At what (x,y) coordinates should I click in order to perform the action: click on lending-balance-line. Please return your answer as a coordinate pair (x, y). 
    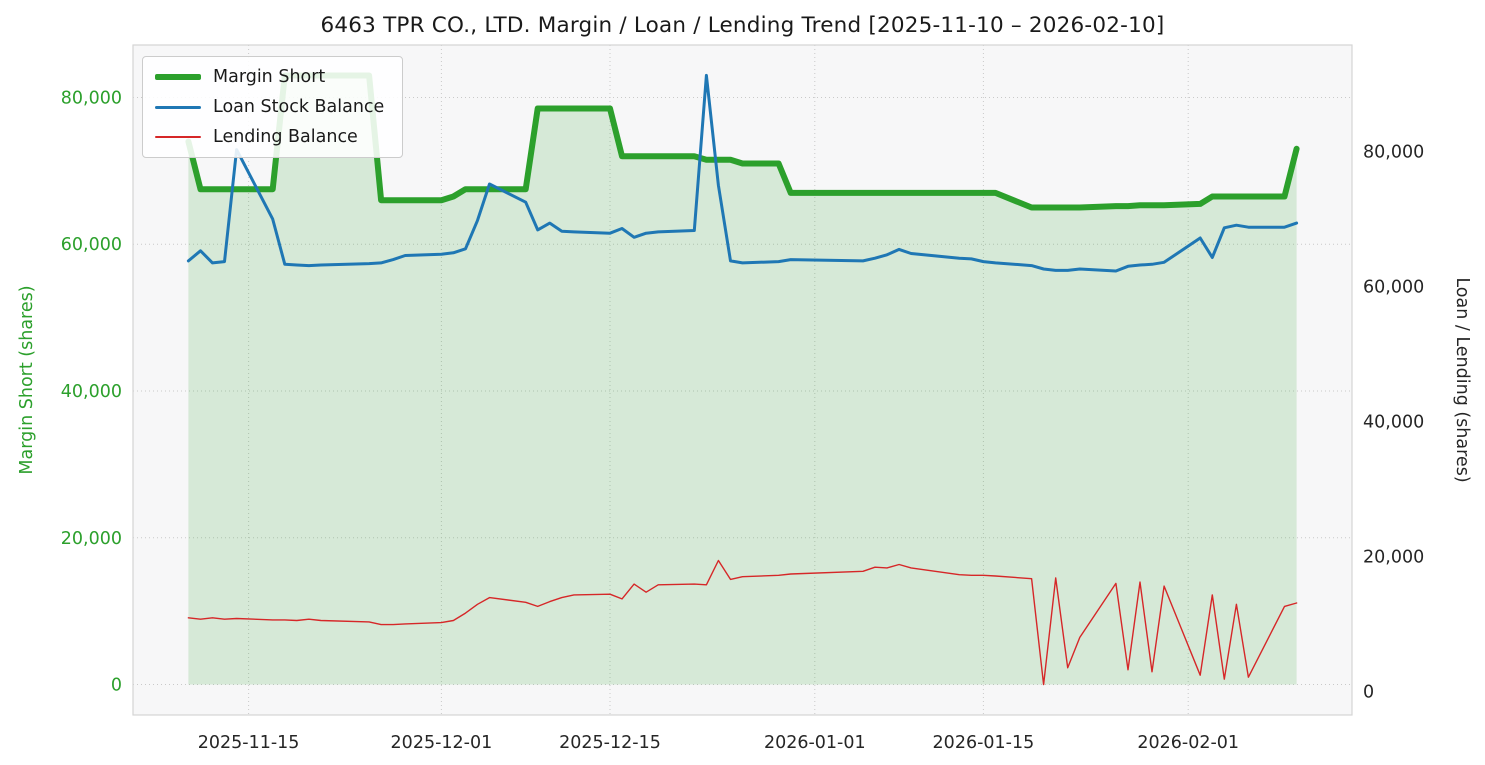
    Looking at the image, I should click on (742, 622).